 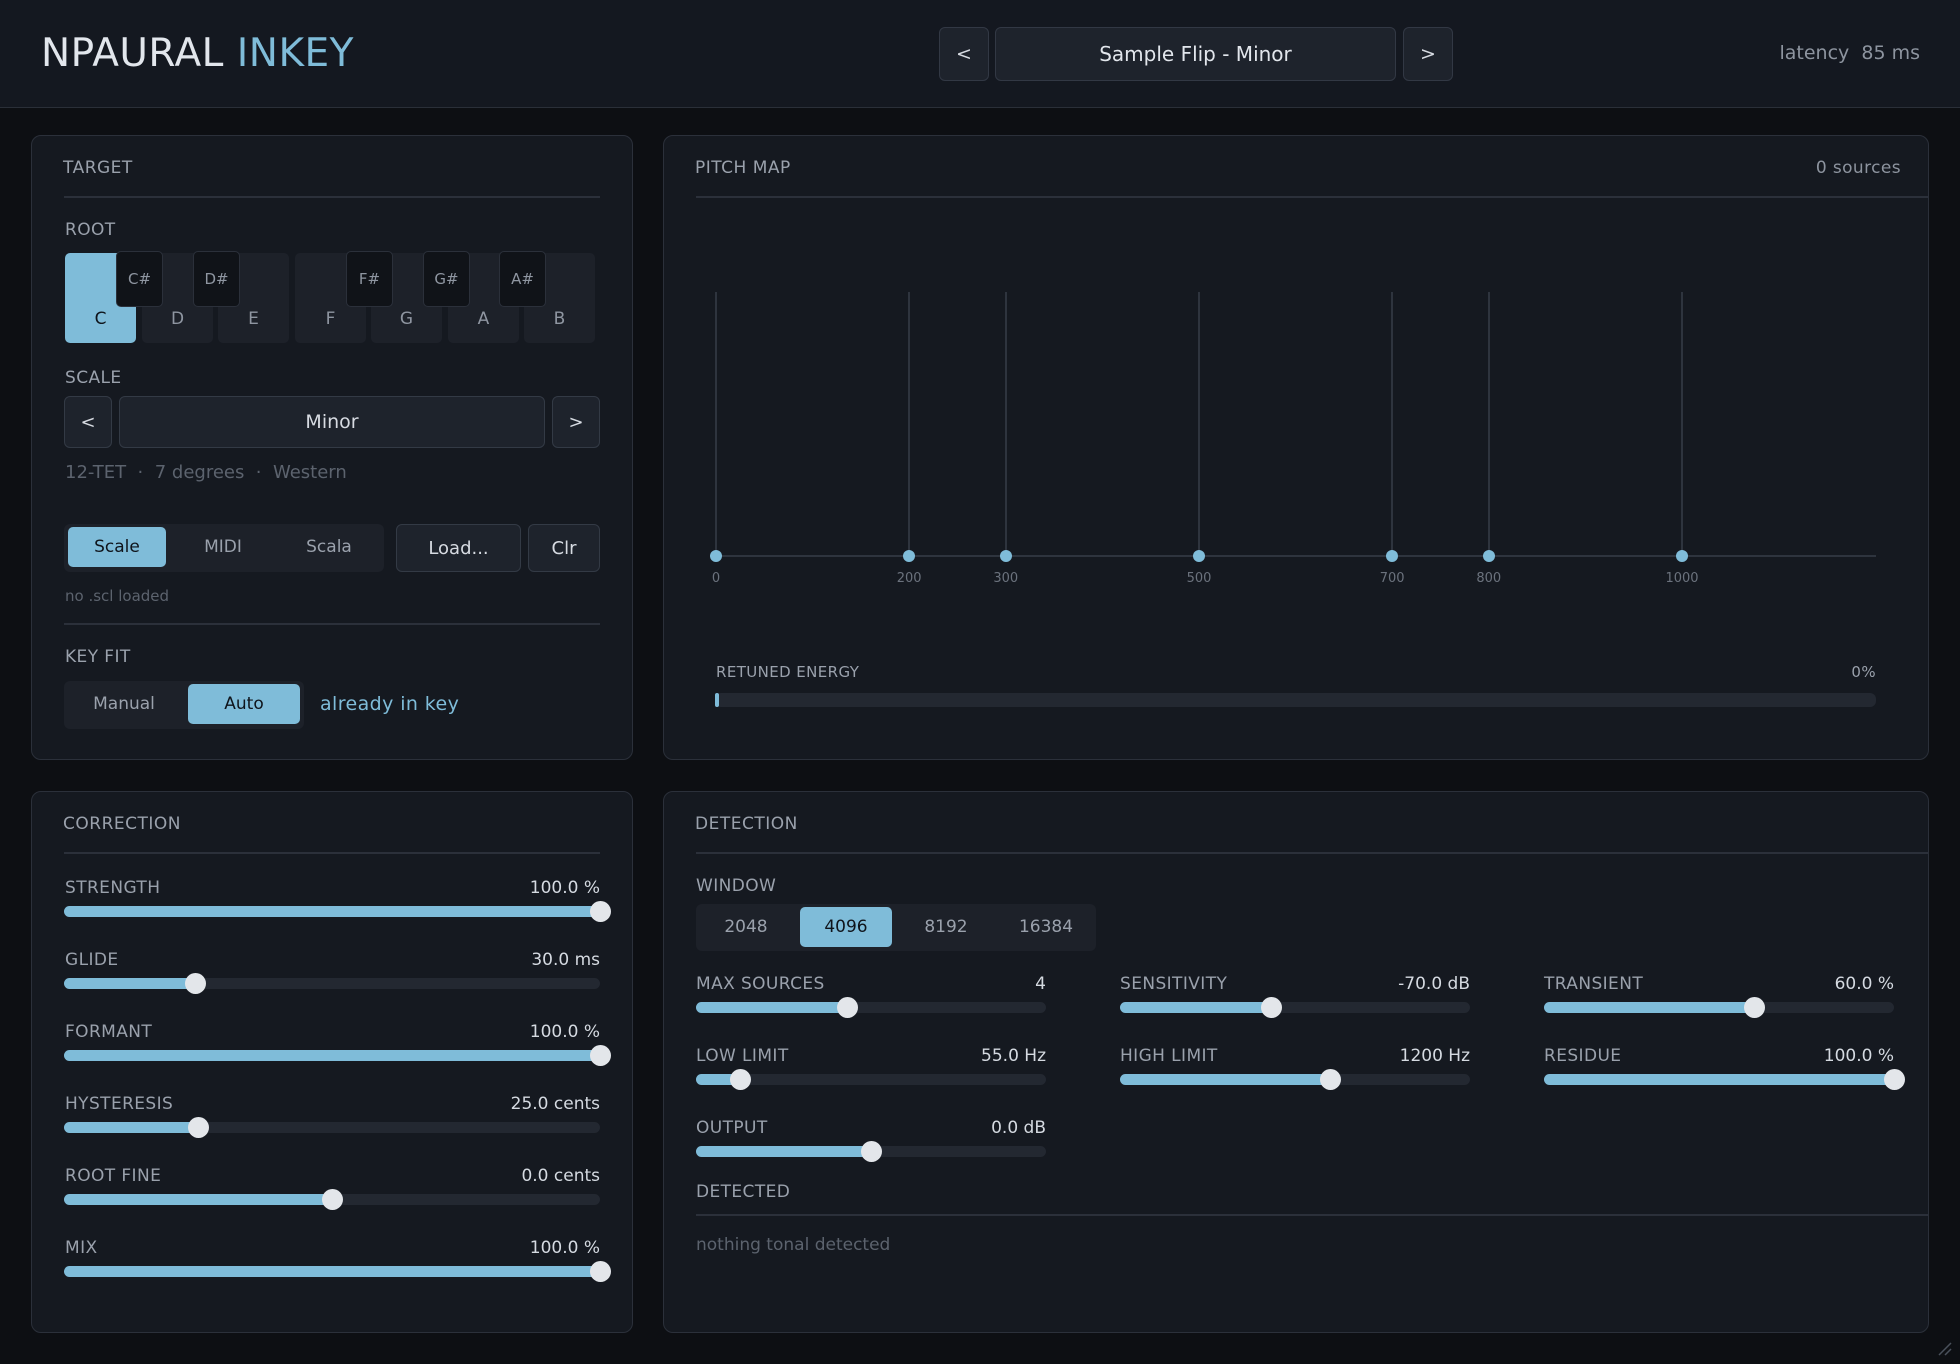 I want to click on max-sources-label: MAX SOURCES, so click(x=760, y=984).